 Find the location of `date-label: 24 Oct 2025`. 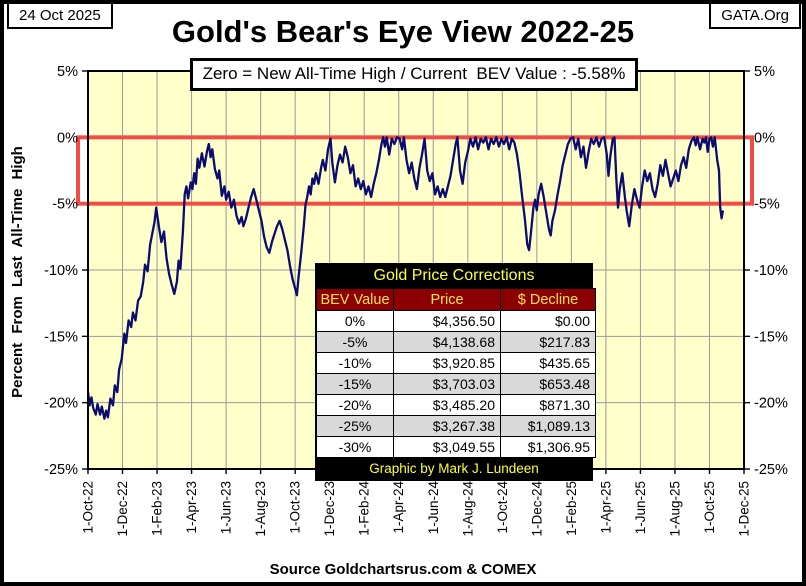

date-label: 24 Oct 2025 is located at coordinates (60, 15).